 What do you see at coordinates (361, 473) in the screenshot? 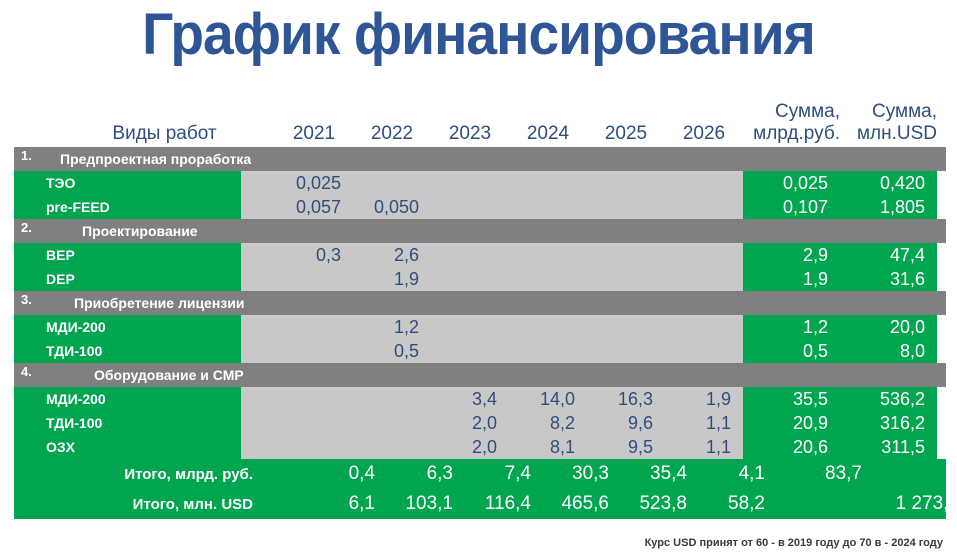
I see `totals-value-2021: 0,4` at bounding box center [361, 473].